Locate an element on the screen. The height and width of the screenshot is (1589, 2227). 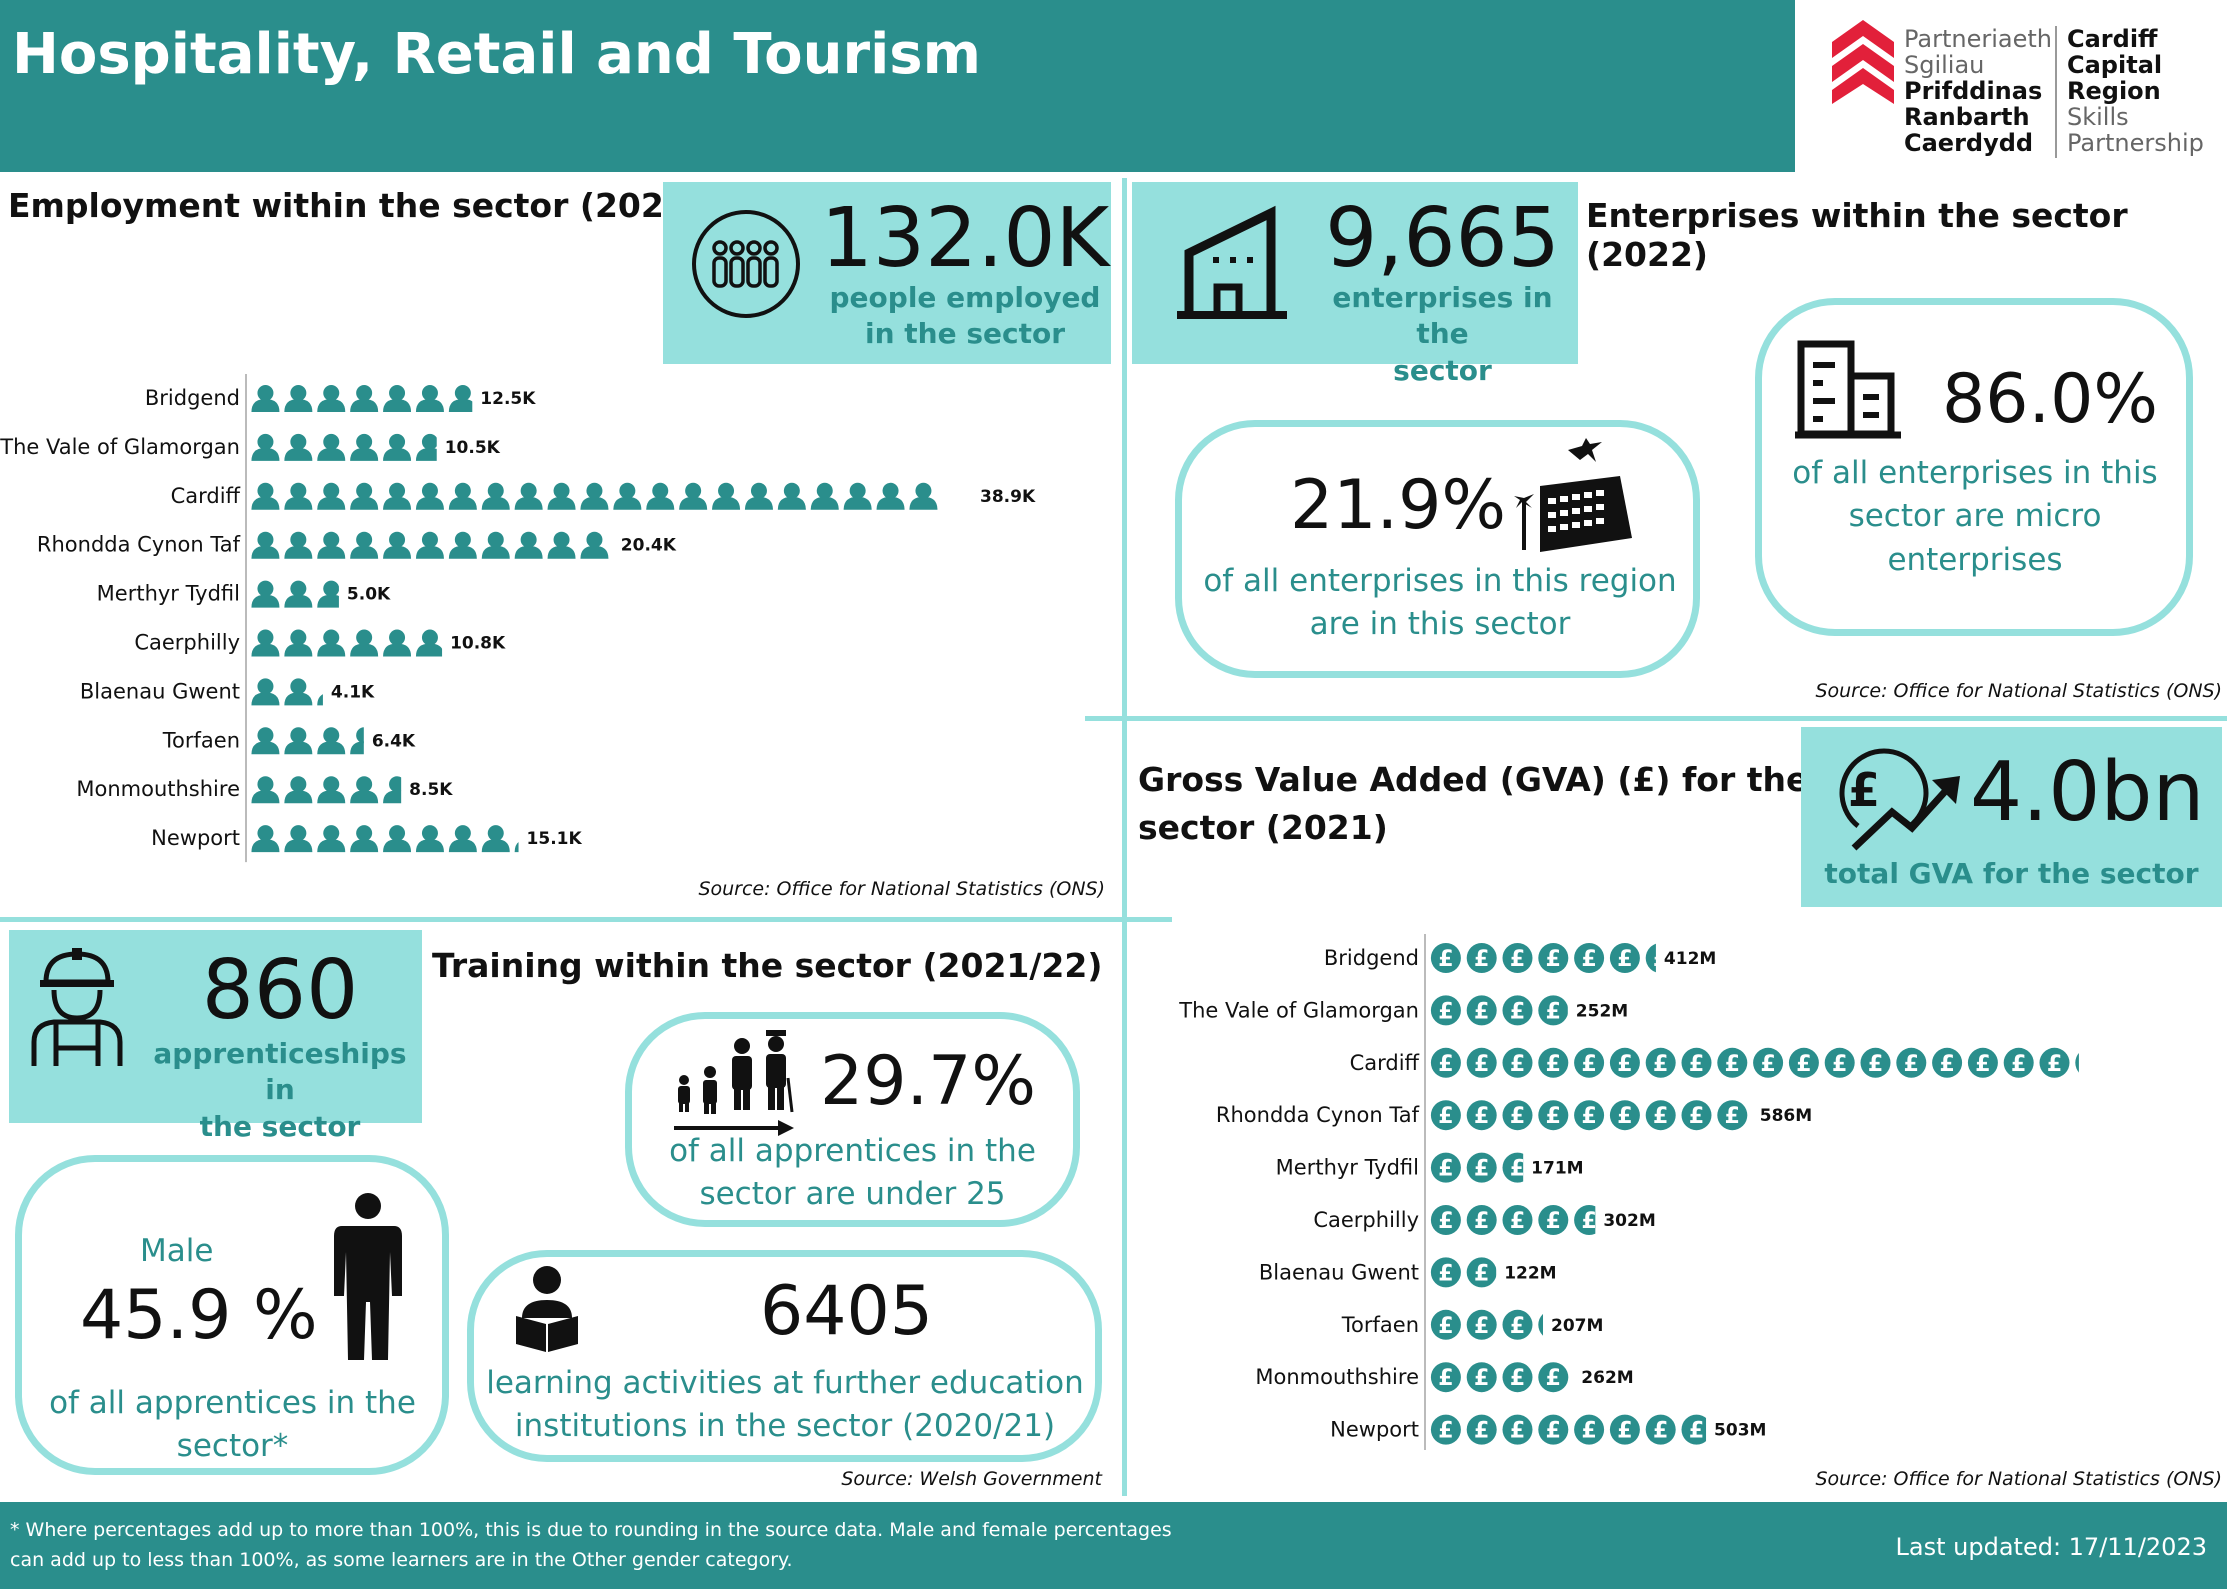
value-label: 12.5K is located at coordinates (508, 399).